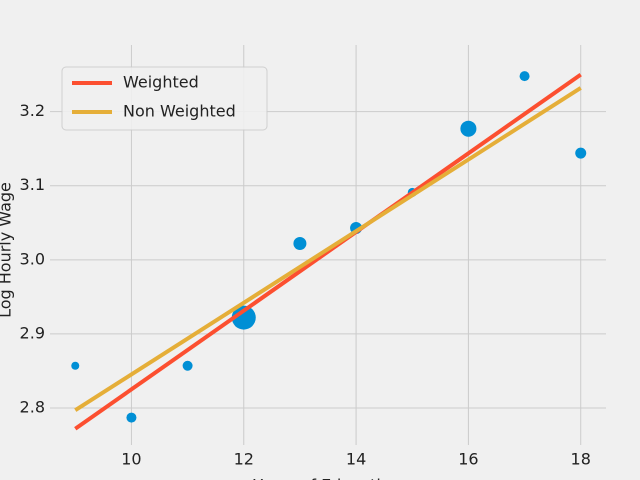 The width and height of the screenshot is (640, 480). Describe the element at coordinates (326, 478) in the screenshot. I see `x-axis-label: Years of Education` at that location.